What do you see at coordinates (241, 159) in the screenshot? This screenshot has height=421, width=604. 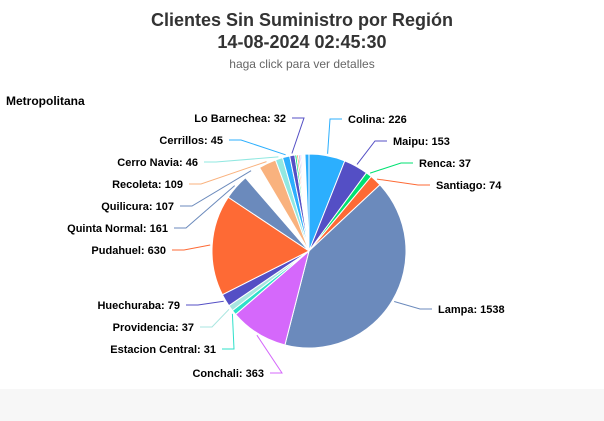 I see `connector-cerro-navia` at bounding box center [241, 159].